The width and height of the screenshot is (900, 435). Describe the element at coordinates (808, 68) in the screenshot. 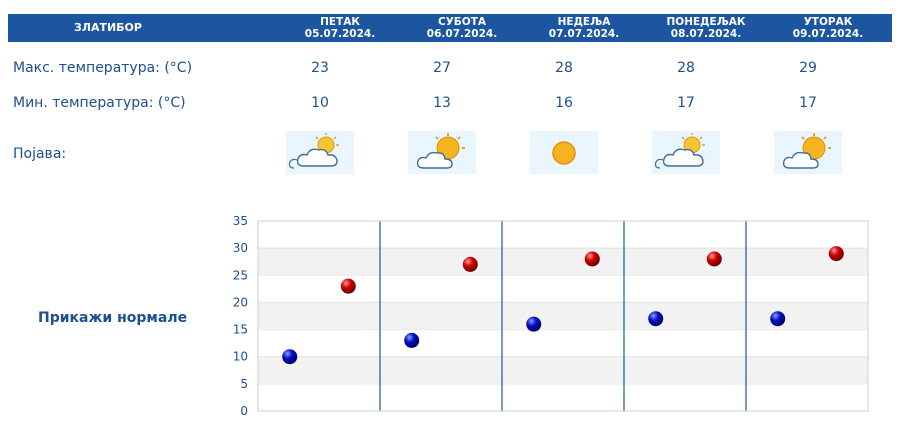

I see `max-temp-value: 29` at that location.